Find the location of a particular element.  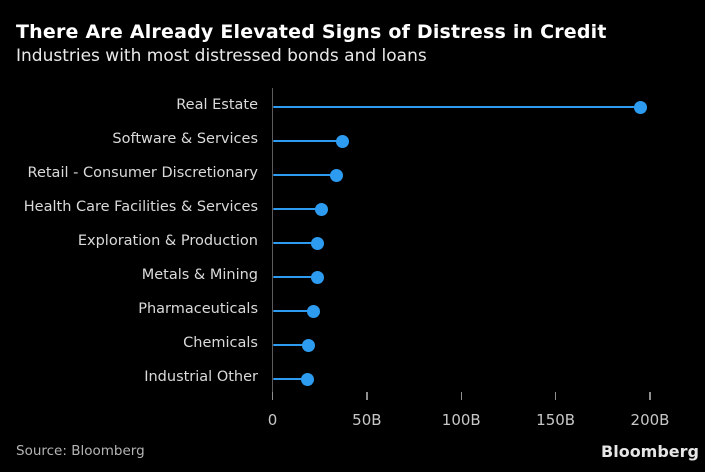

x-tick-label: 200B is located at coordinates (650, 420).